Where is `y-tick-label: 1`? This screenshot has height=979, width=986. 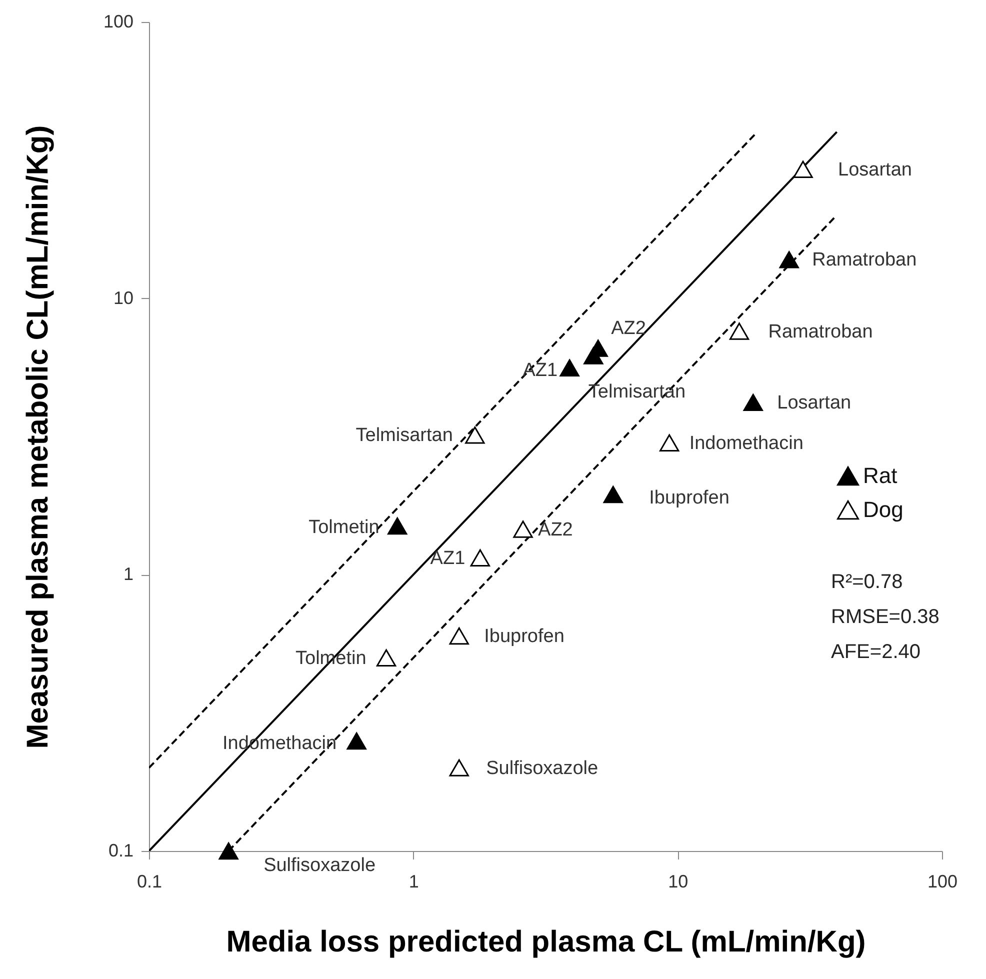 y-tick-label: 1 is located at coordinates (128, 574).